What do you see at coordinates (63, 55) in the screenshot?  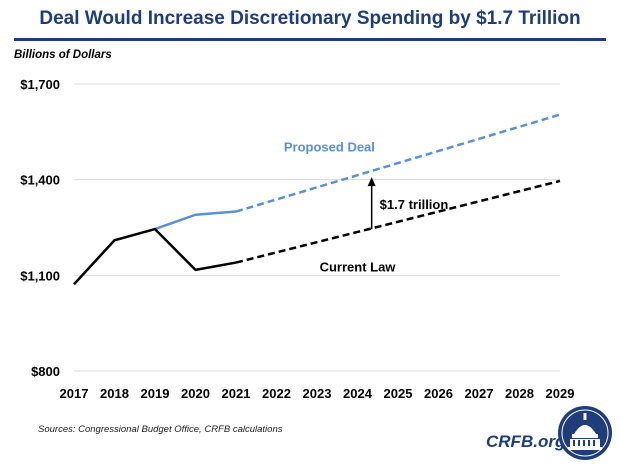 I see `y-axis-label: Billions of Dollars` at bounding box center [63, 55].